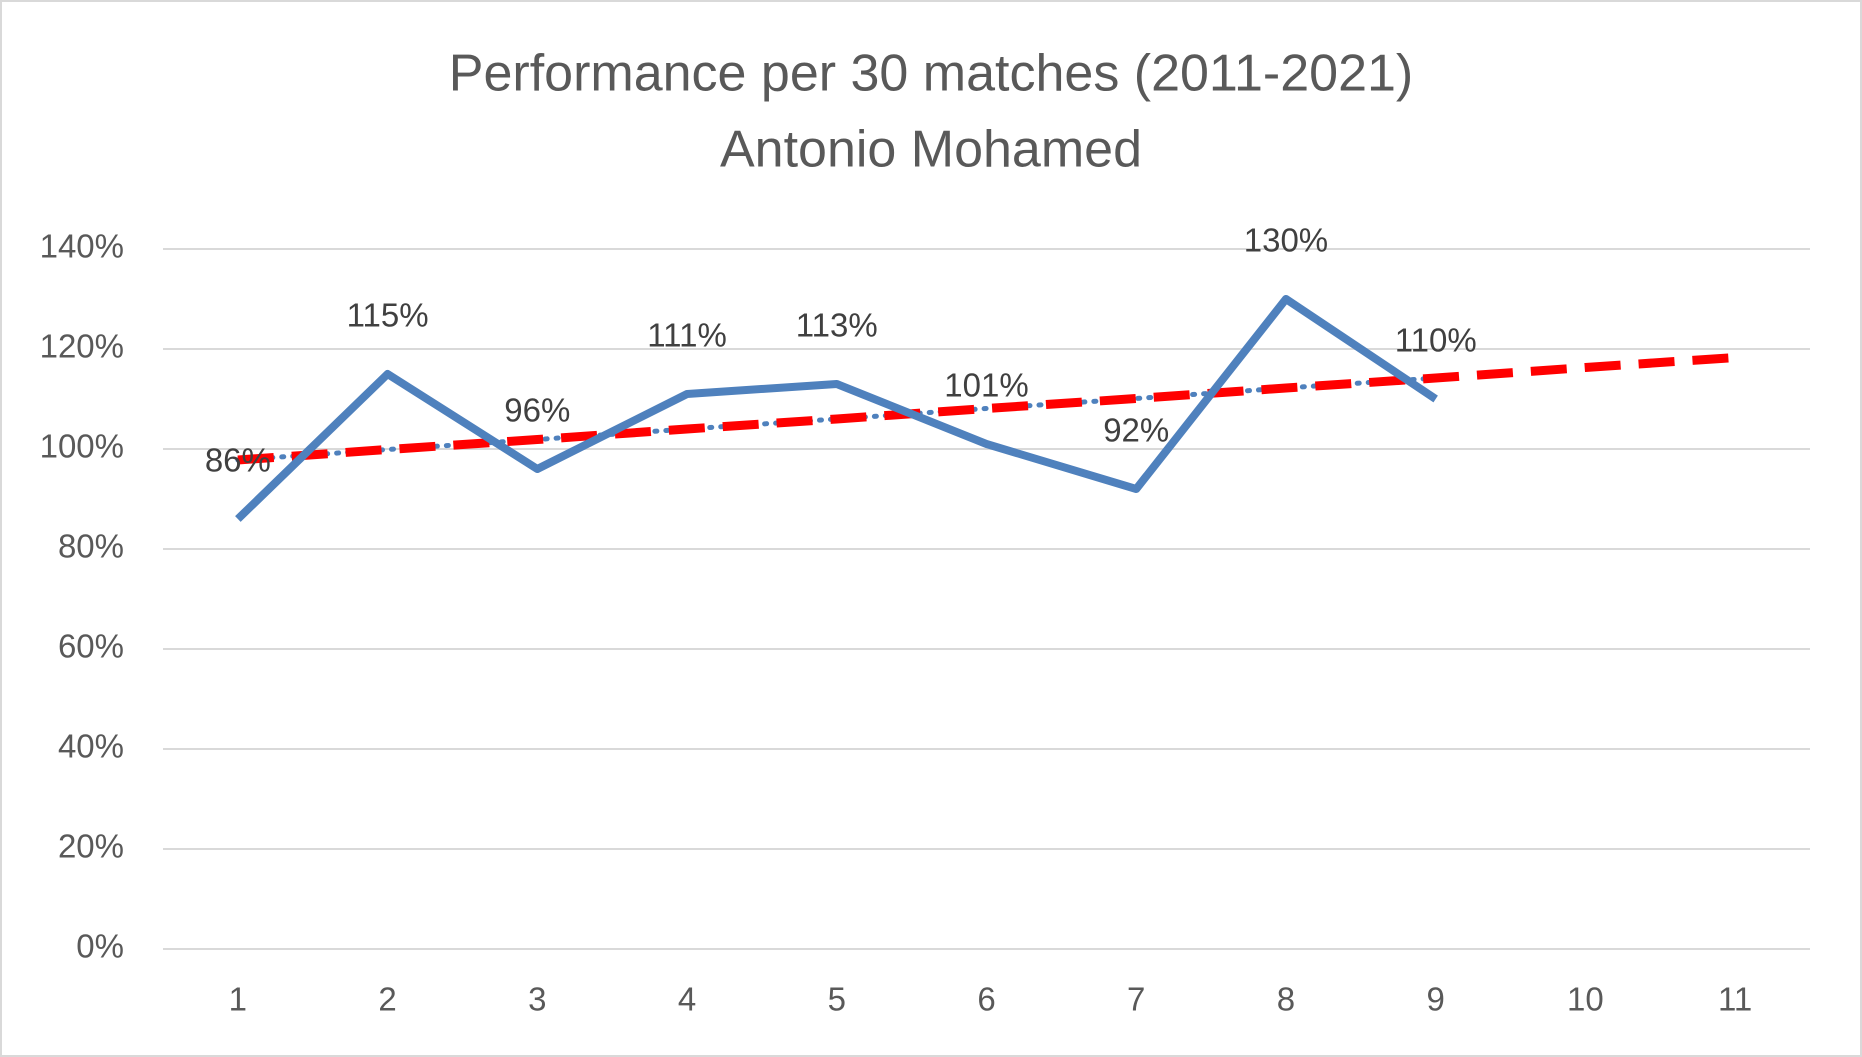  I want to click on x-tick-label: 9, so click(1436, 999).